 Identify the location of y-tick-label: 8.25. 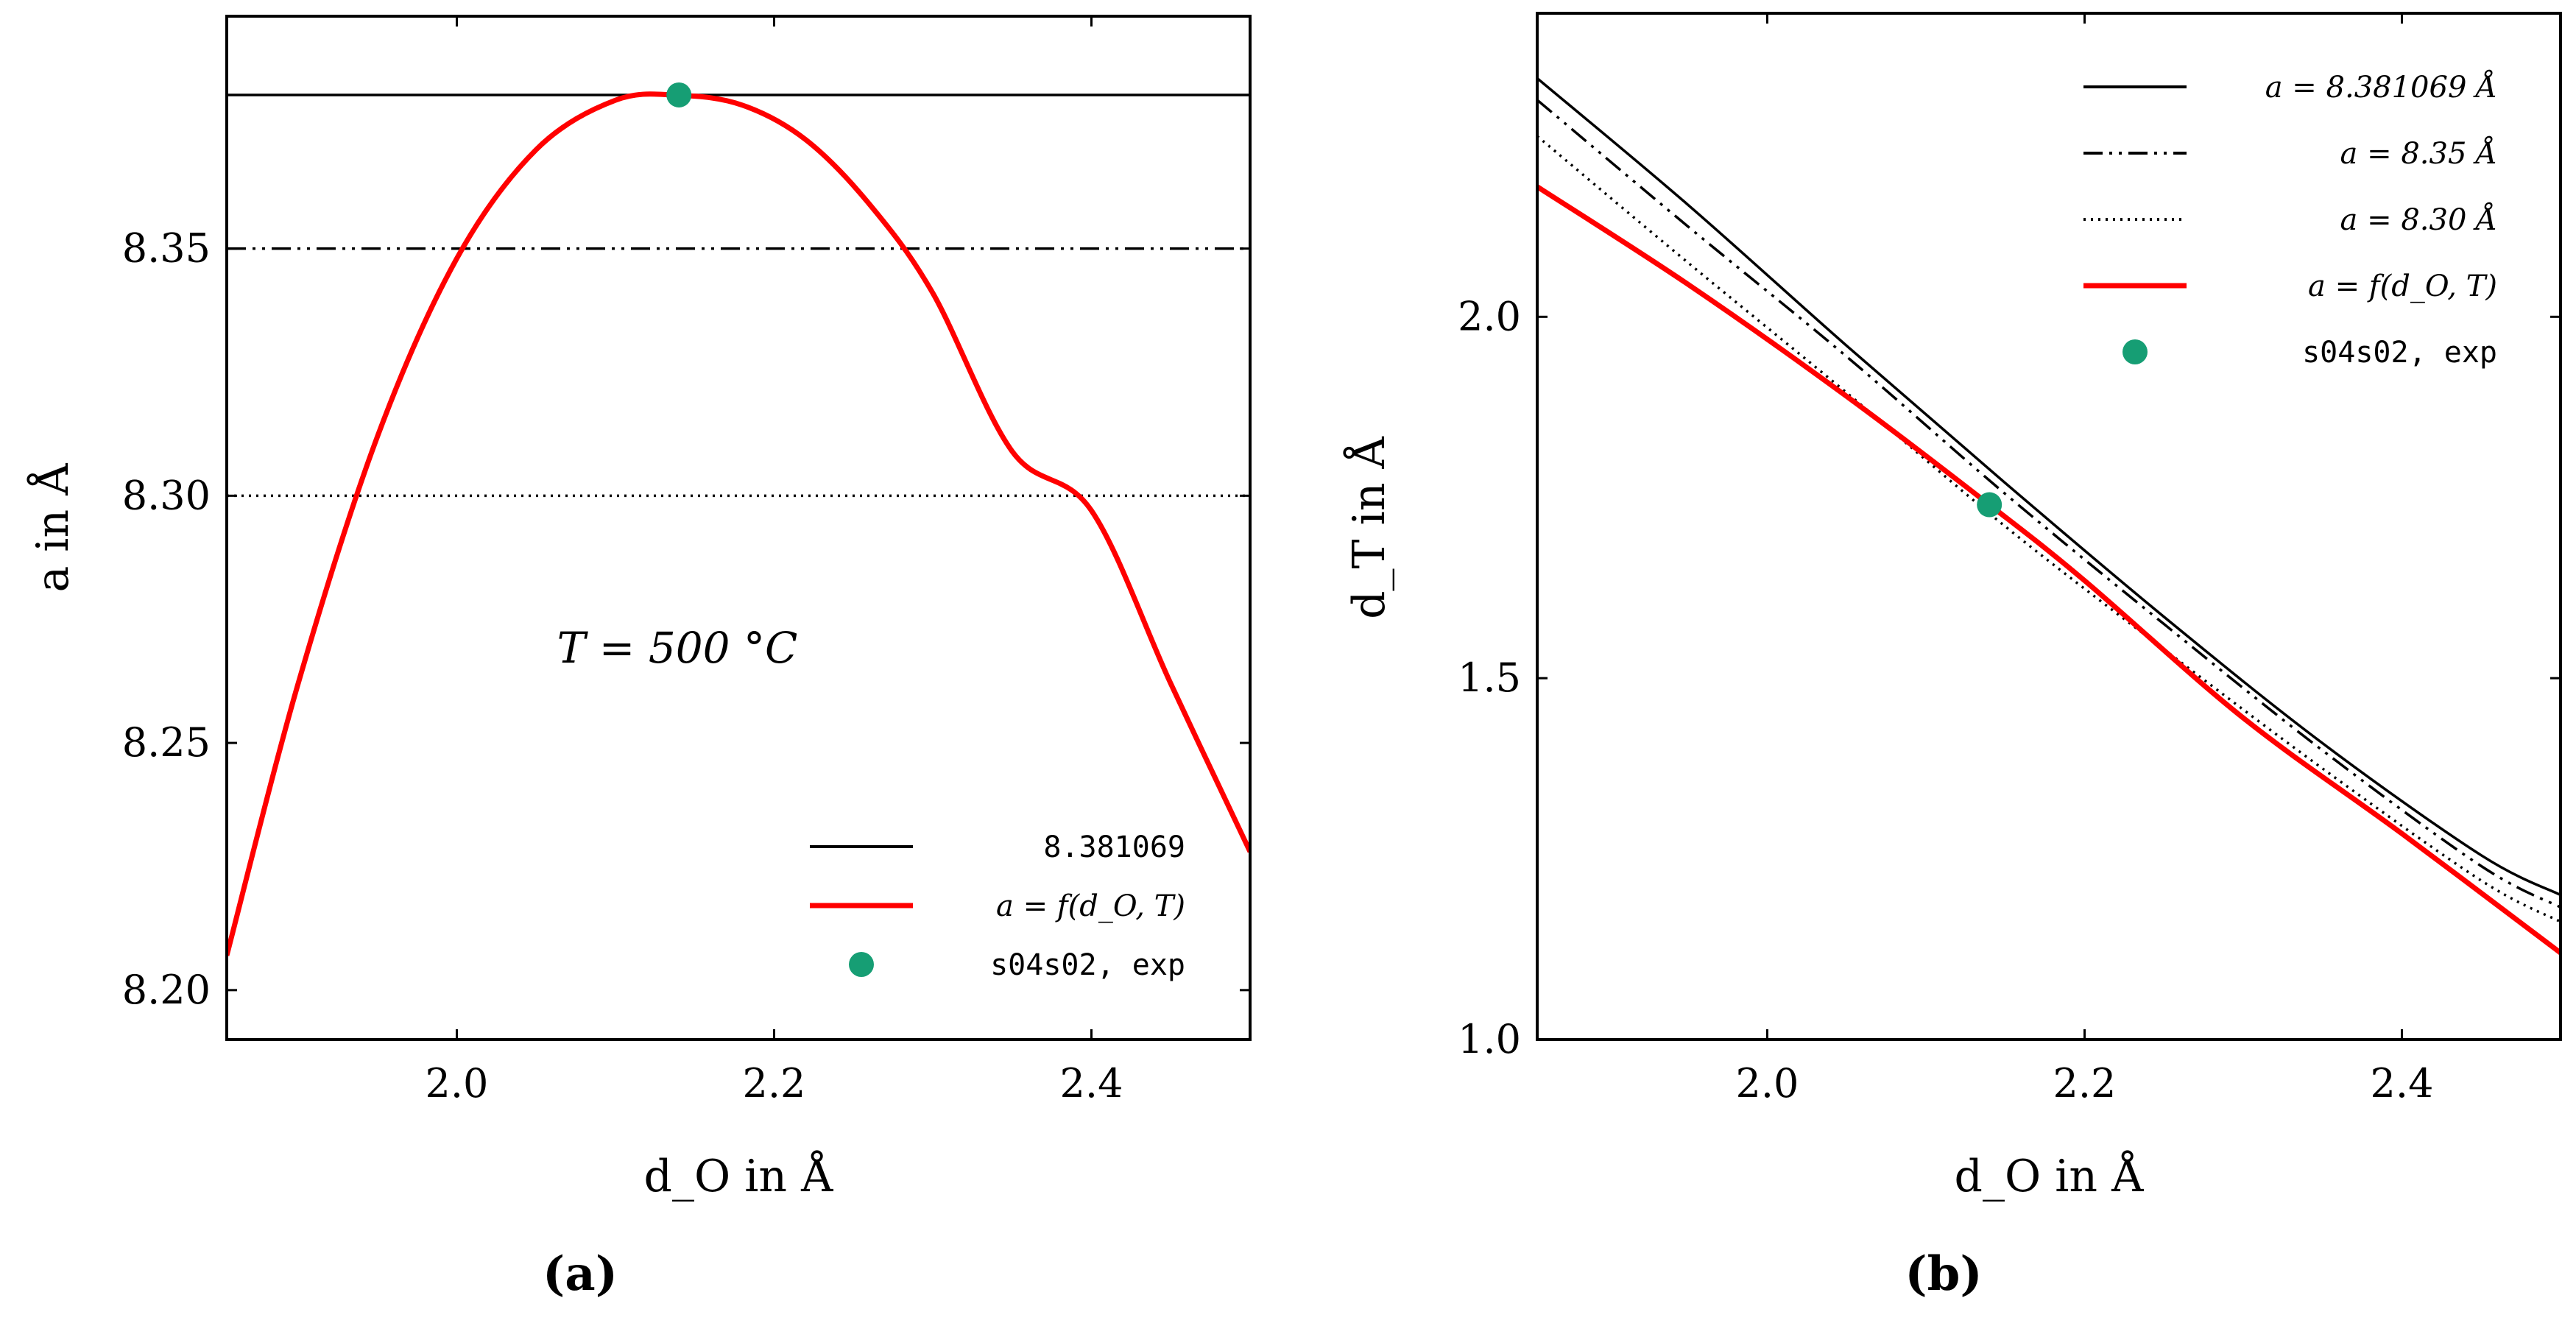
(166, 742).